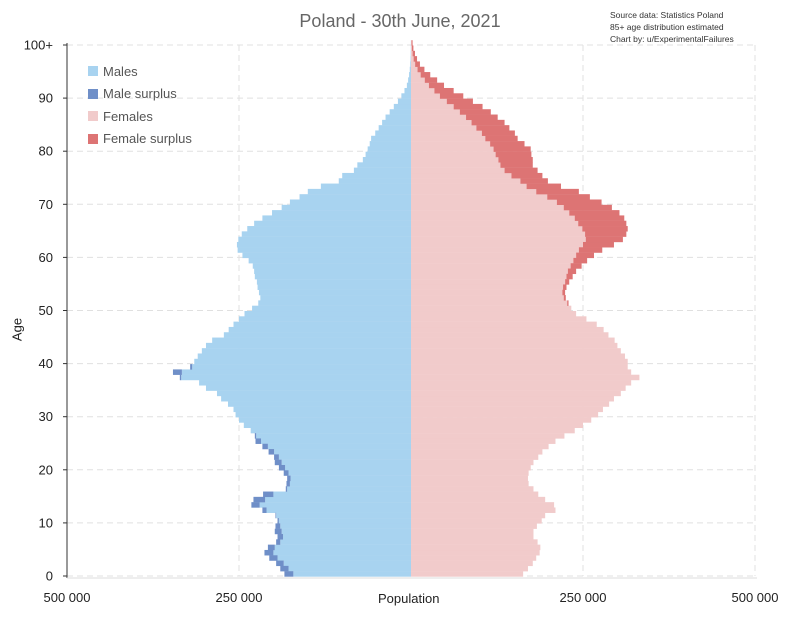  I want to click on y-tick-label-6: 60, so click(46, 257).